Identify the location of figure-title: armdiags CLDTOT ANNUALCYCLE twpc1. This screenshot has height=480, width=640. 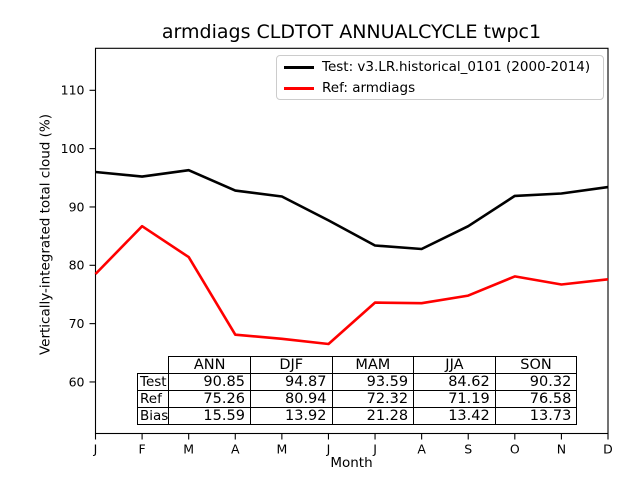
(351, 32).